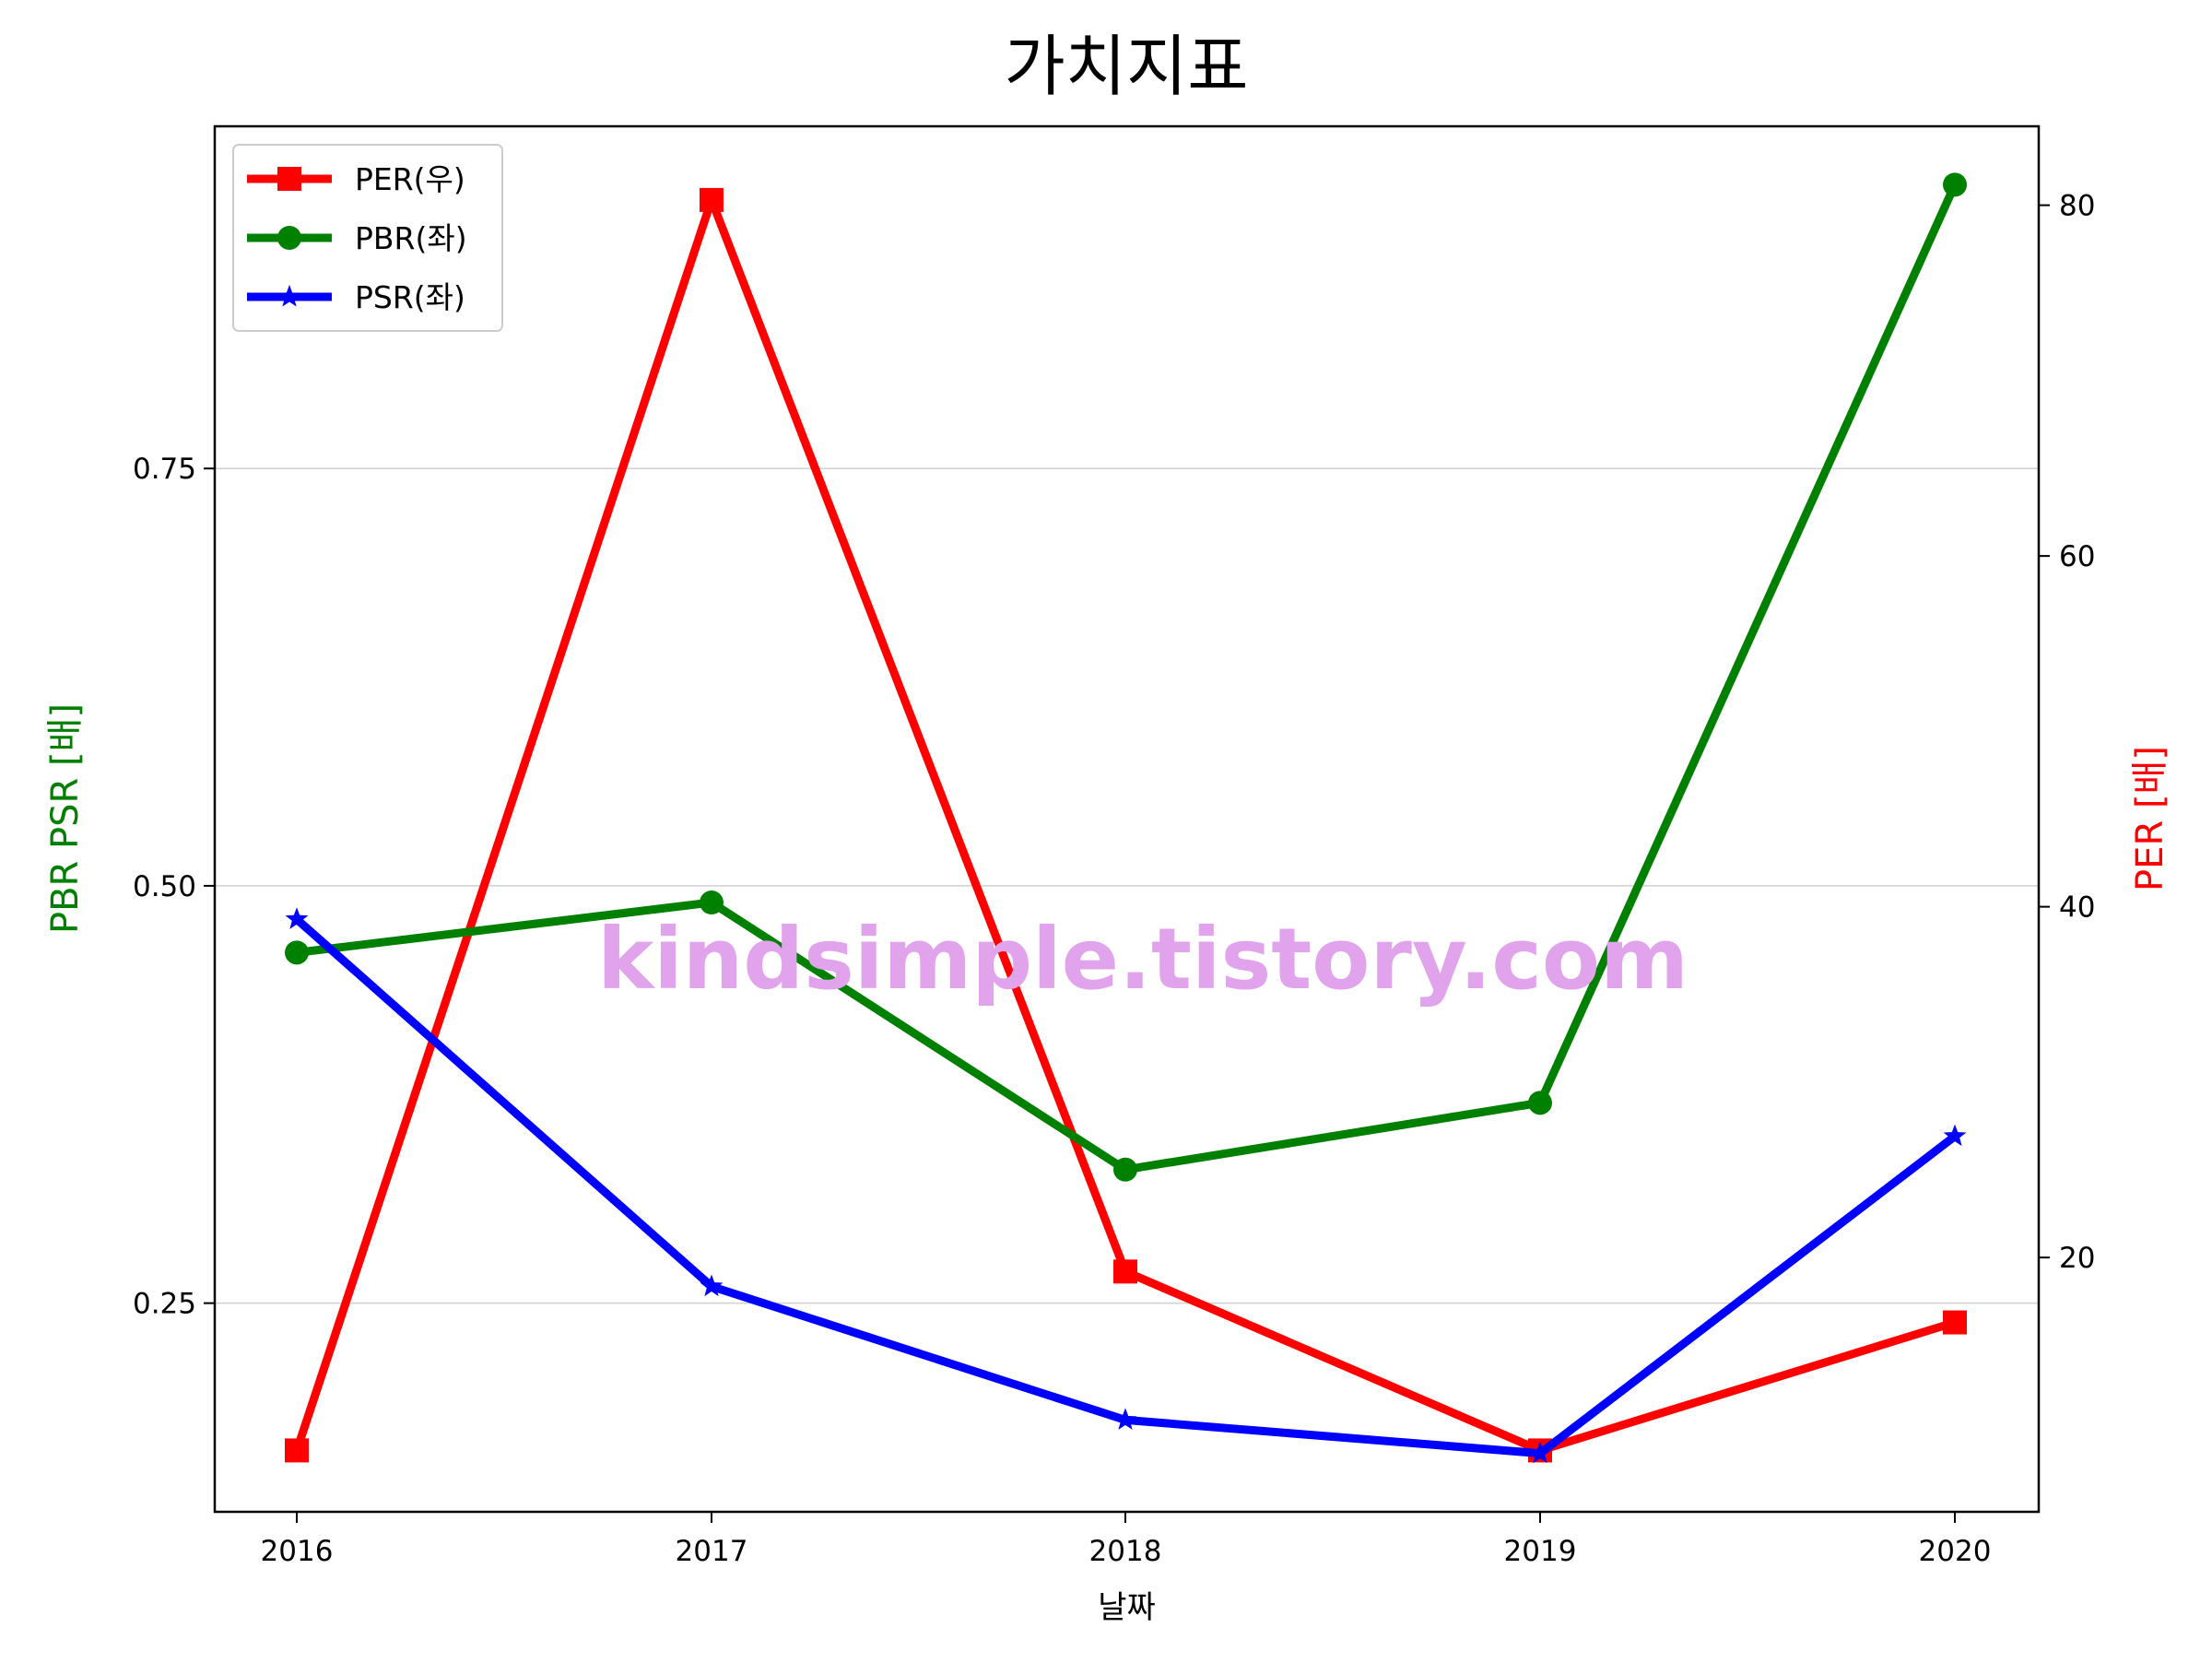 The width and height of the screenshot is (2212, 1663). What do you see at coordinates (164, 469) in the screenshot?
I see `left-axis-tick-label: 0.75` at bounding box center [164, 469].